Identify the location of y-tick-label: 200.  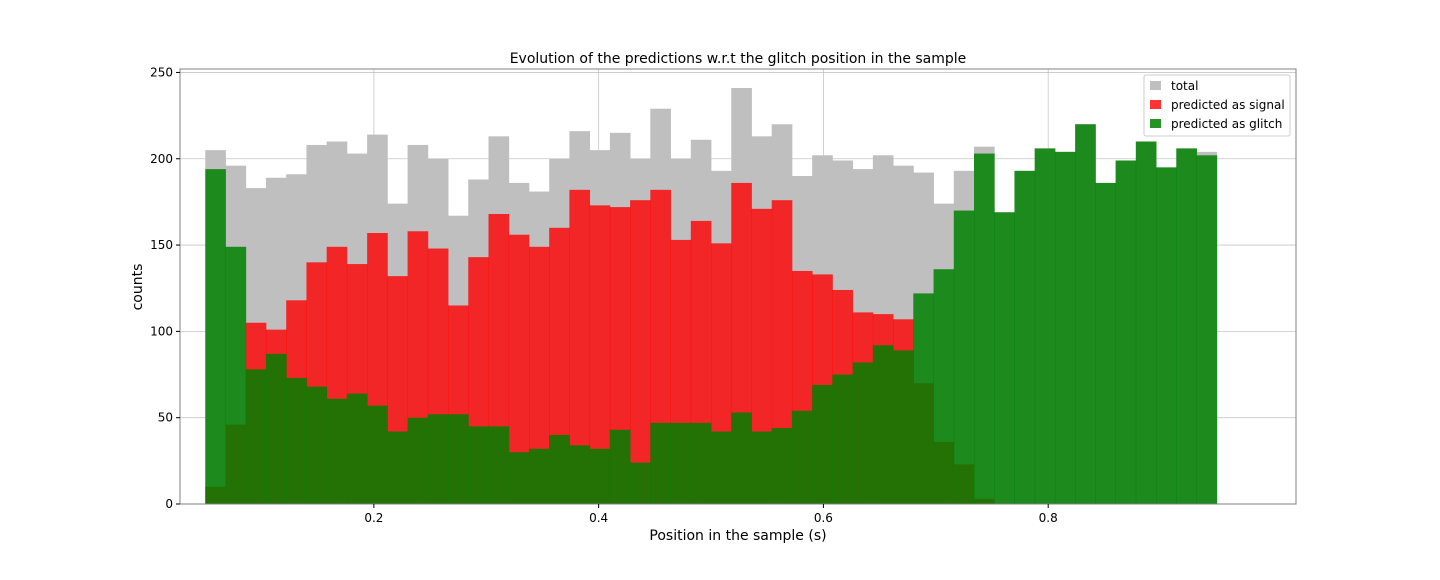
(161, 159).